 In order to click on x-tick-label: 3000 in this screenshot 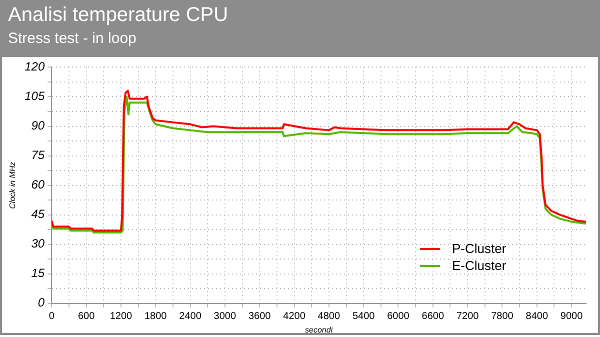, I will do `click(225, 316)`.